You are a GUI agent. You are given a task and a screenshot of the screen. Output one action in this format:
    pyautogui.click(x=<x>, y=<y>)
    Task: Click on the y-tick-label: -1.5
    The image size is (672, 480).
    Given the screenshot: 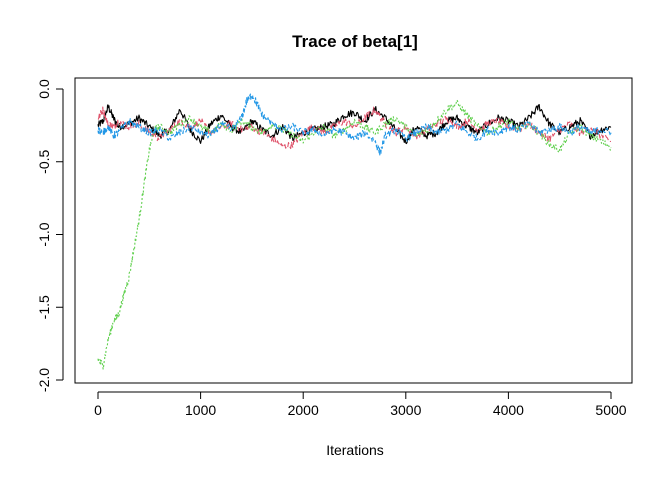 What is the action you would take?
    pyautogui.click(x=44, y=307)
    